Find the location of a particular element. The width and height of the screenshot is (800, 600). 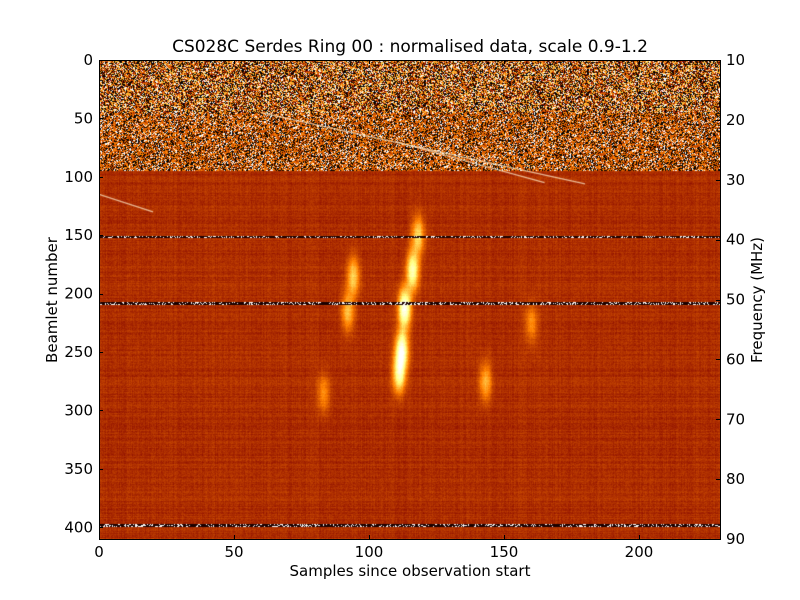

y-axis-label: Beamlet number is located at coordinates (52, 299).